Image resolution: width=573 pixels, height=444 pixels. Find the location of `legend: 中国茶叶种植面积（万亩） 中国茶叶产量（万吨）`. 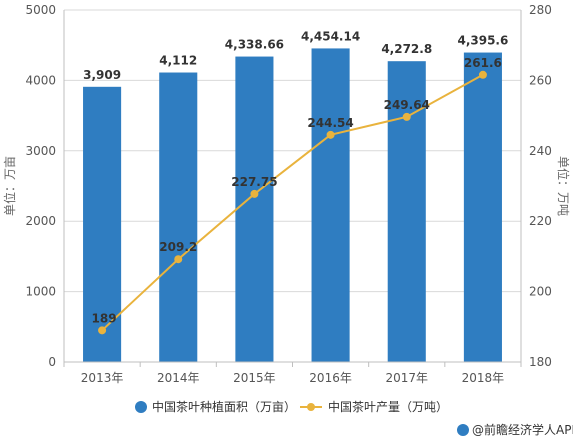

legend: 中国茶叶种植面积（万亩） 中国茶叶产量（万吨） is located at coordinates (291, 406).